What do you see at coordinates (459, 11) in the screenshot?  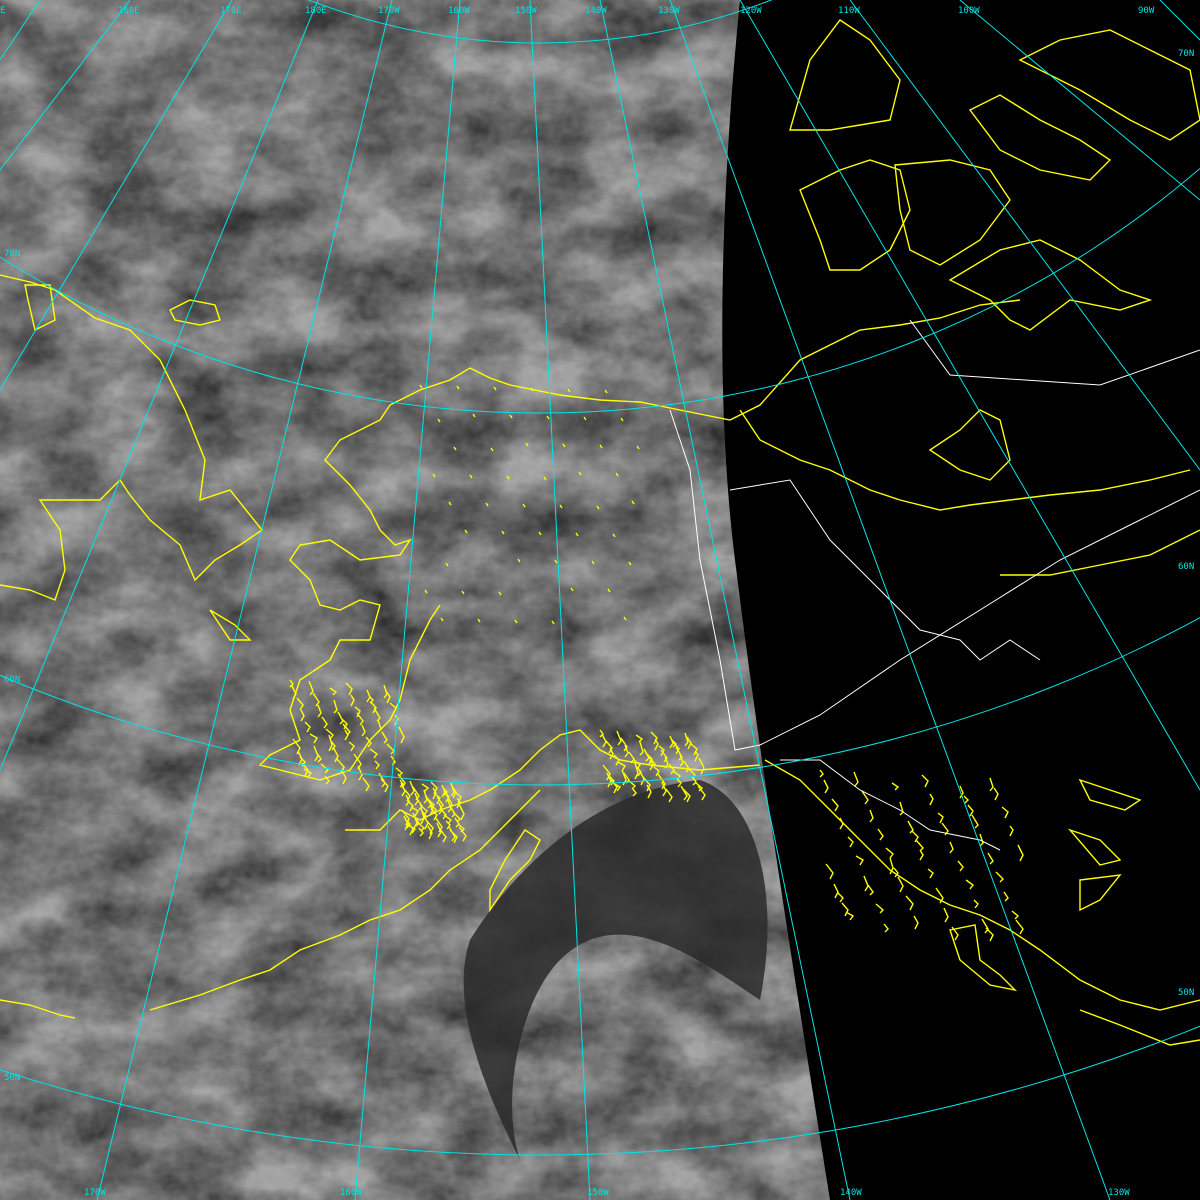 I see `top-longitude-label: 160W` at bounding box center [459, 11].